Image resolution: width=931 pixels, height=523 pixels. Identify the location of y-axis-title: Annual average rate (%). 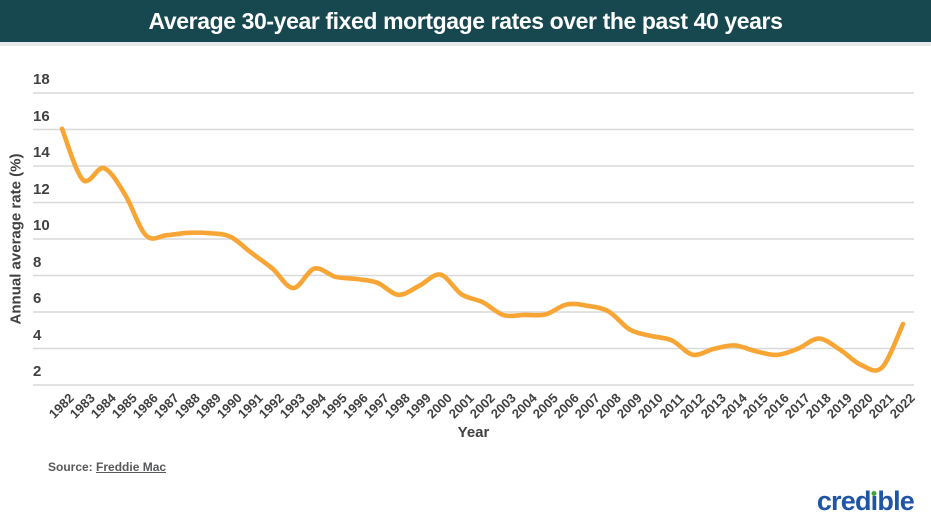
(16, 239).